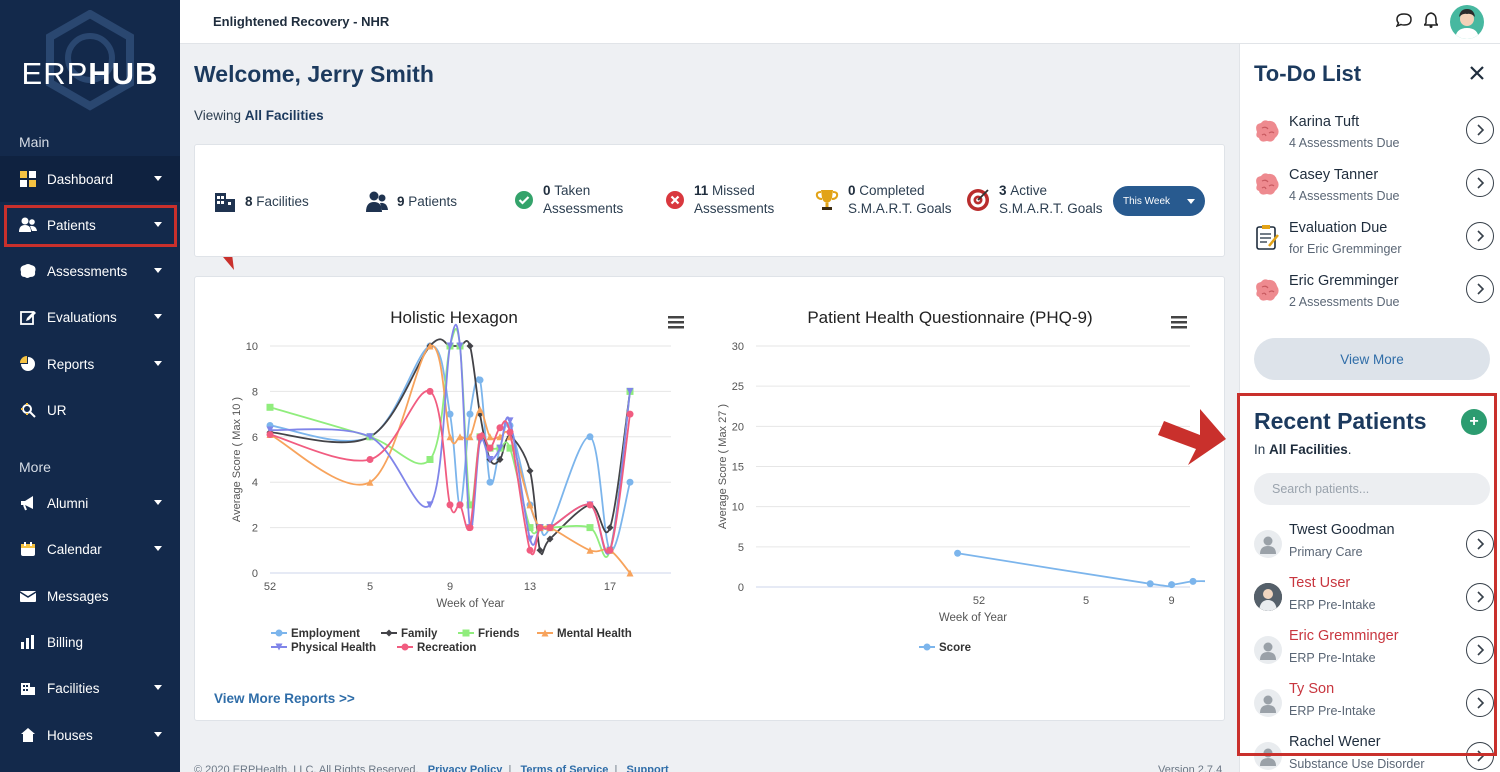  What do you see at coordinates (1467, 22) in the screenshot?
I see `user-avatar` at bounding box center [1467, 22].